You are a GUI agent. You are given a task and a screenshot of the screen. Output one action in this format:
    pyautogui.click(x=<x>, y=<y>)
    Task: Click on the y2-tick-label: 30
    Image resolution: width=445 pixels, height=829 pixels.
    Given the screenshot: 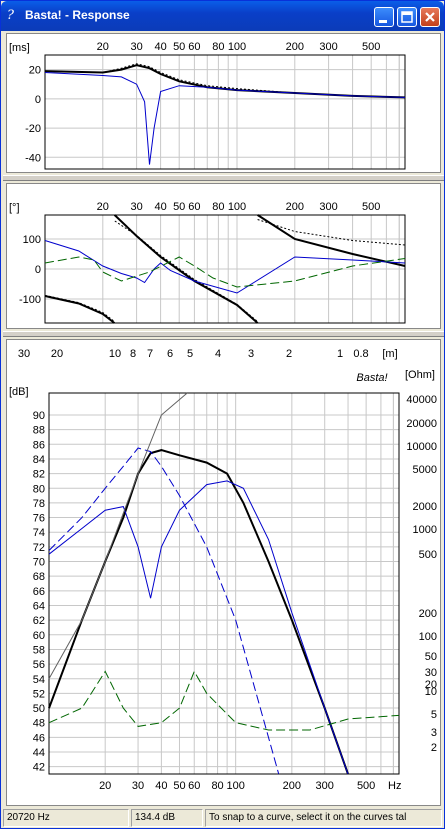 What is the action you would take?
    pyautogui.click(x=431, y=673)
    